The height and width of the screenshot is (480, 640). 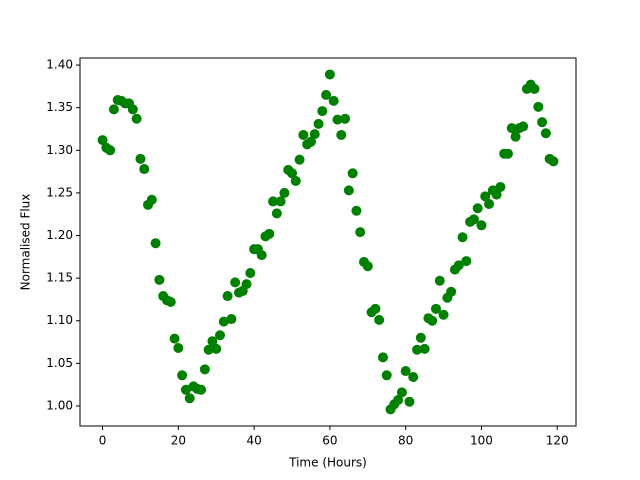 I want to click on y-tick-label: 1.40, so click(x=59, y=65).